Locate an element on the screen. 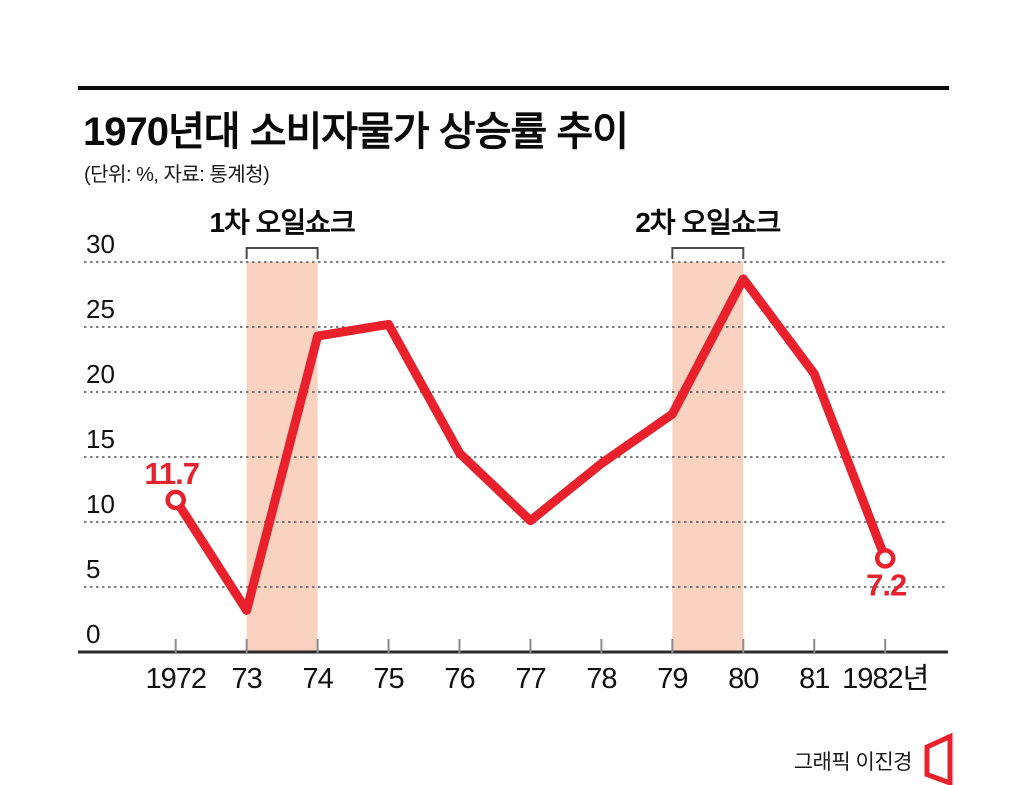 The image size is (1032, 785). x-tick-label: 1972 is located at coordinates (175, 679).